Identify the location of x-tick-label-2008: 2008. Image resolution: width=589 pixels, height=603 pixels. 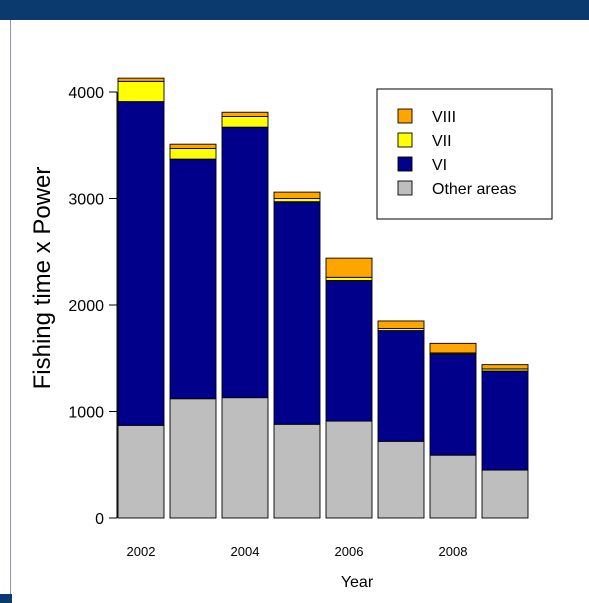
(453, 551).